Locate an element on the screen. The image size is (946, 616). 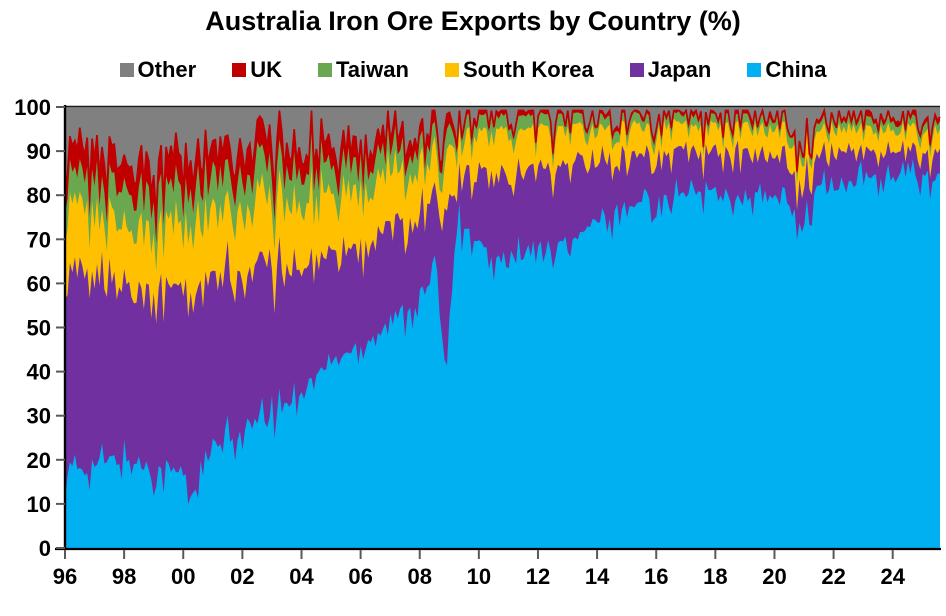
legend-item-china: China is located at coordinates (786, 70).